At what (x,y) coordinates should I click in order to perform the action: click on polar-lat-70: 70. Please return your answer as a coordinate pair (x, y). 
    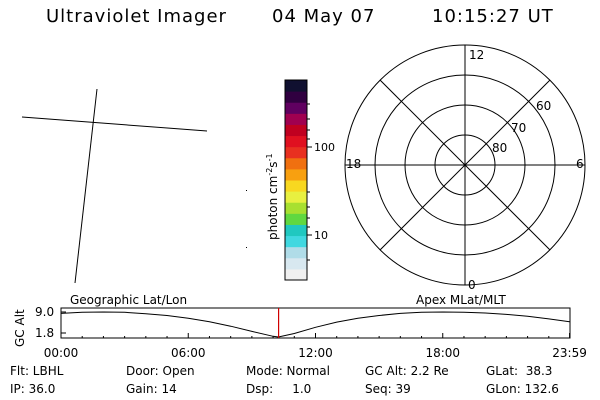
    Looking at the image, I should click on (518, 128).